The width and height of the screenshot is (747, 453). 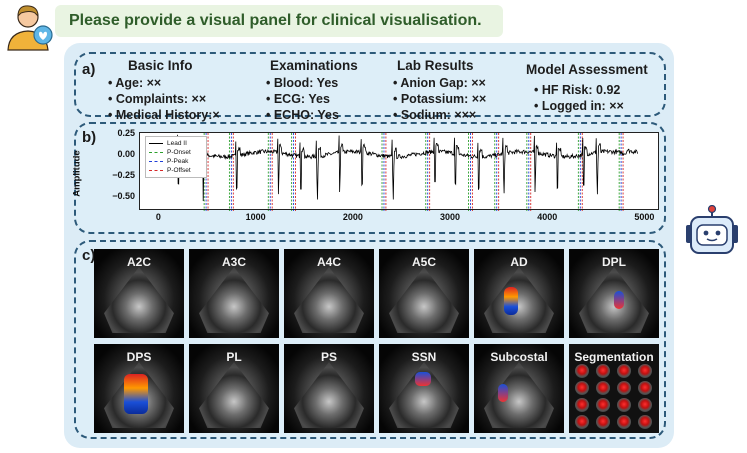 What do you see at coordinates (614, 262) in the screenshot?
I see `echo-view-label: DPL` at bounding box center [614, 262].